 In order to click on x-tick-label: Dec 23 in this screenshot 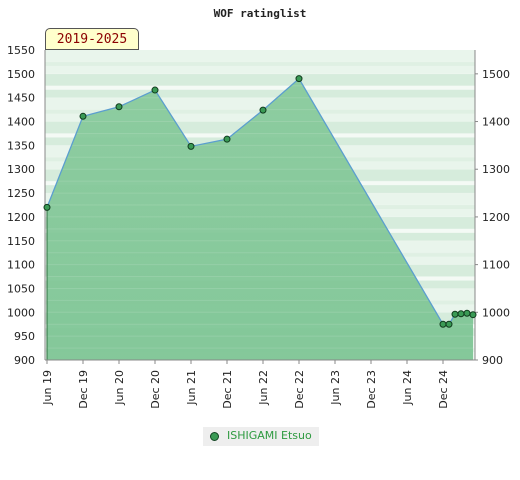, I will do `click(371, 389)`.